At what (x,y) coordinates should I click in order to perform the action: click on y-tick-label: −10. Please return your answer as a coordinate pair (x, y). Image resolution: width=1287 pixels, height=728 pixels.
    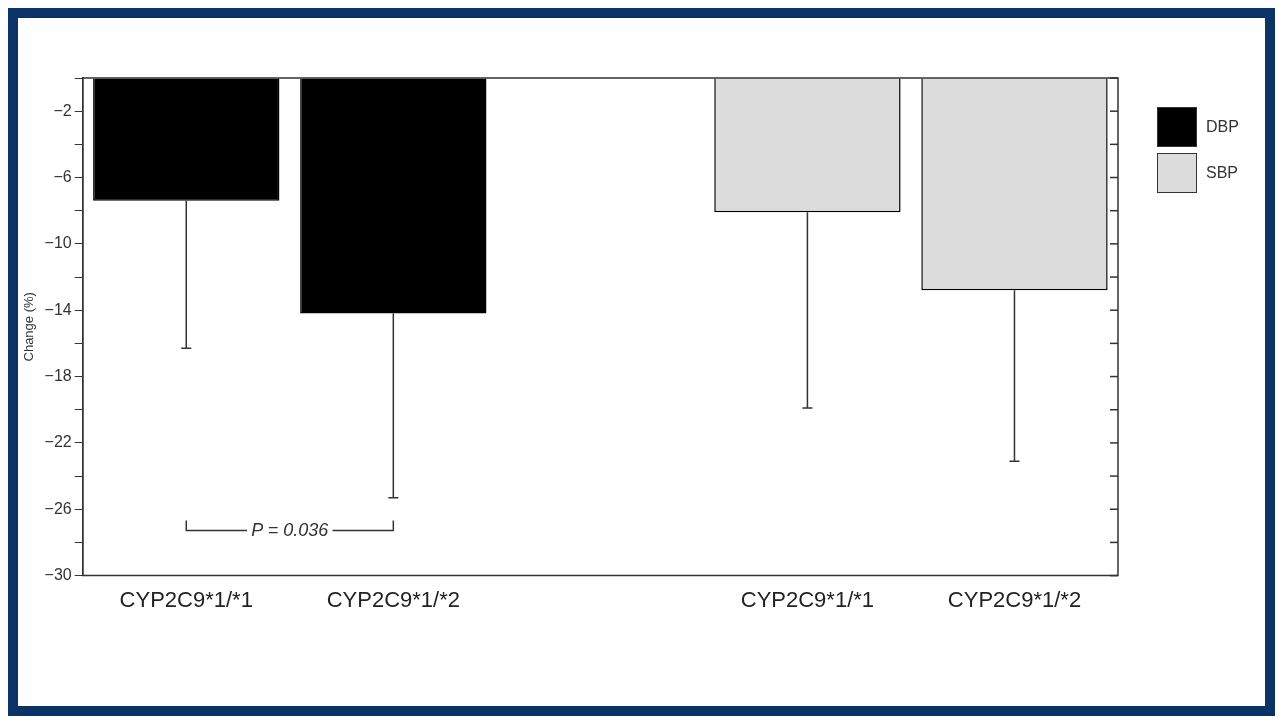
    Looking at the image, I should click on (58, 243).